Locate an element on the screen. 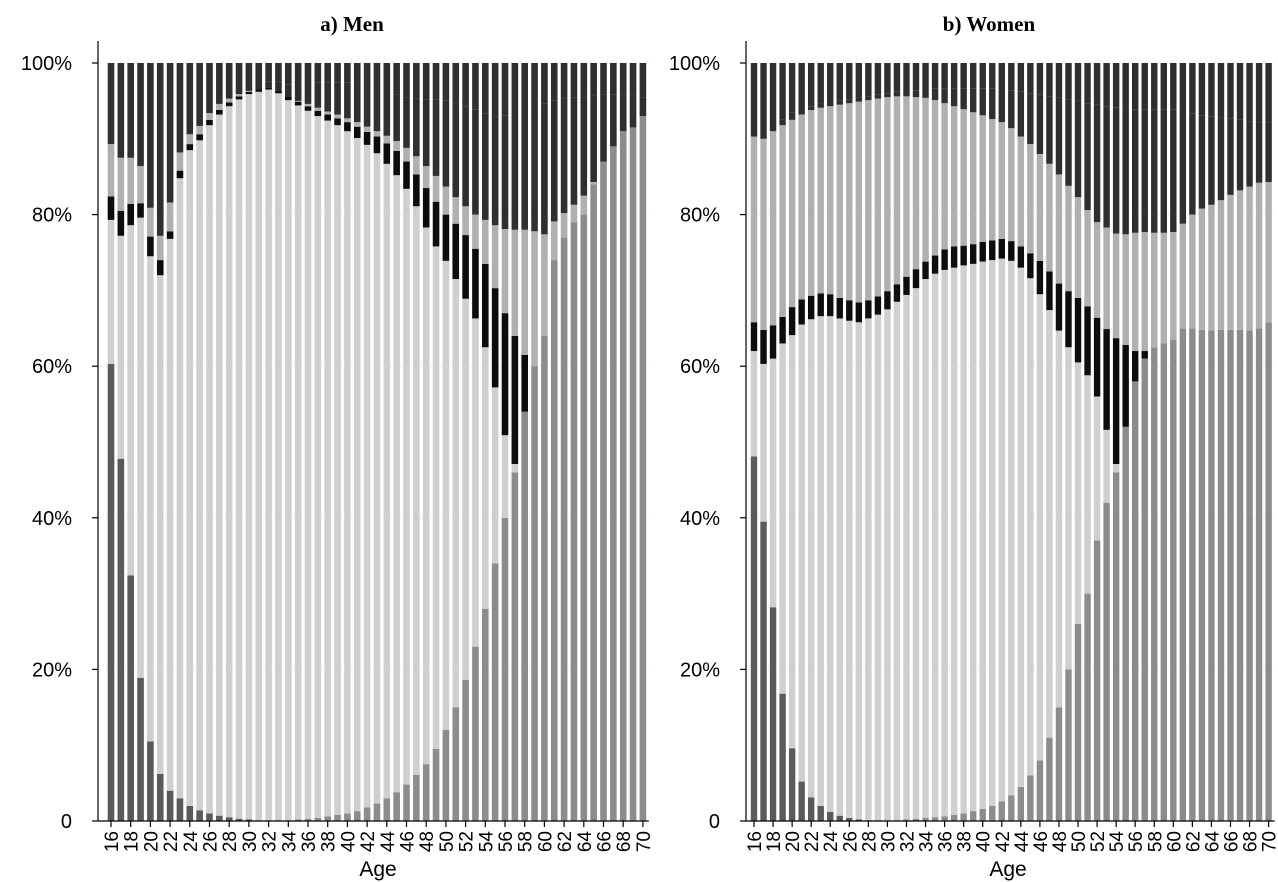 This screenshot has width=1278, height=882. bar-segment-men-age-17-top is located at coordinates (121, 110).